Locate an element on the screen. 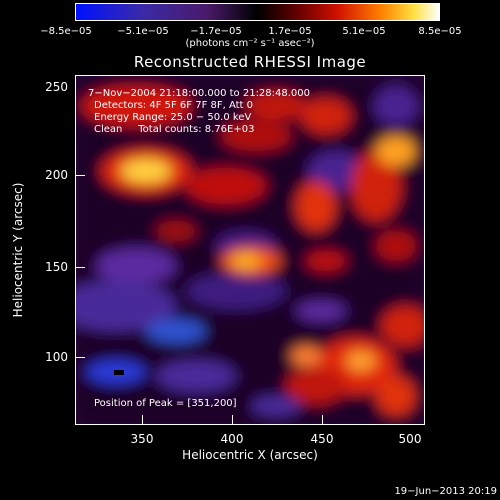 The width and height of the screenshot is (500, 500). info-clean: Clean Total counts: 8.76E+03 is located at coordinates (174, 129).